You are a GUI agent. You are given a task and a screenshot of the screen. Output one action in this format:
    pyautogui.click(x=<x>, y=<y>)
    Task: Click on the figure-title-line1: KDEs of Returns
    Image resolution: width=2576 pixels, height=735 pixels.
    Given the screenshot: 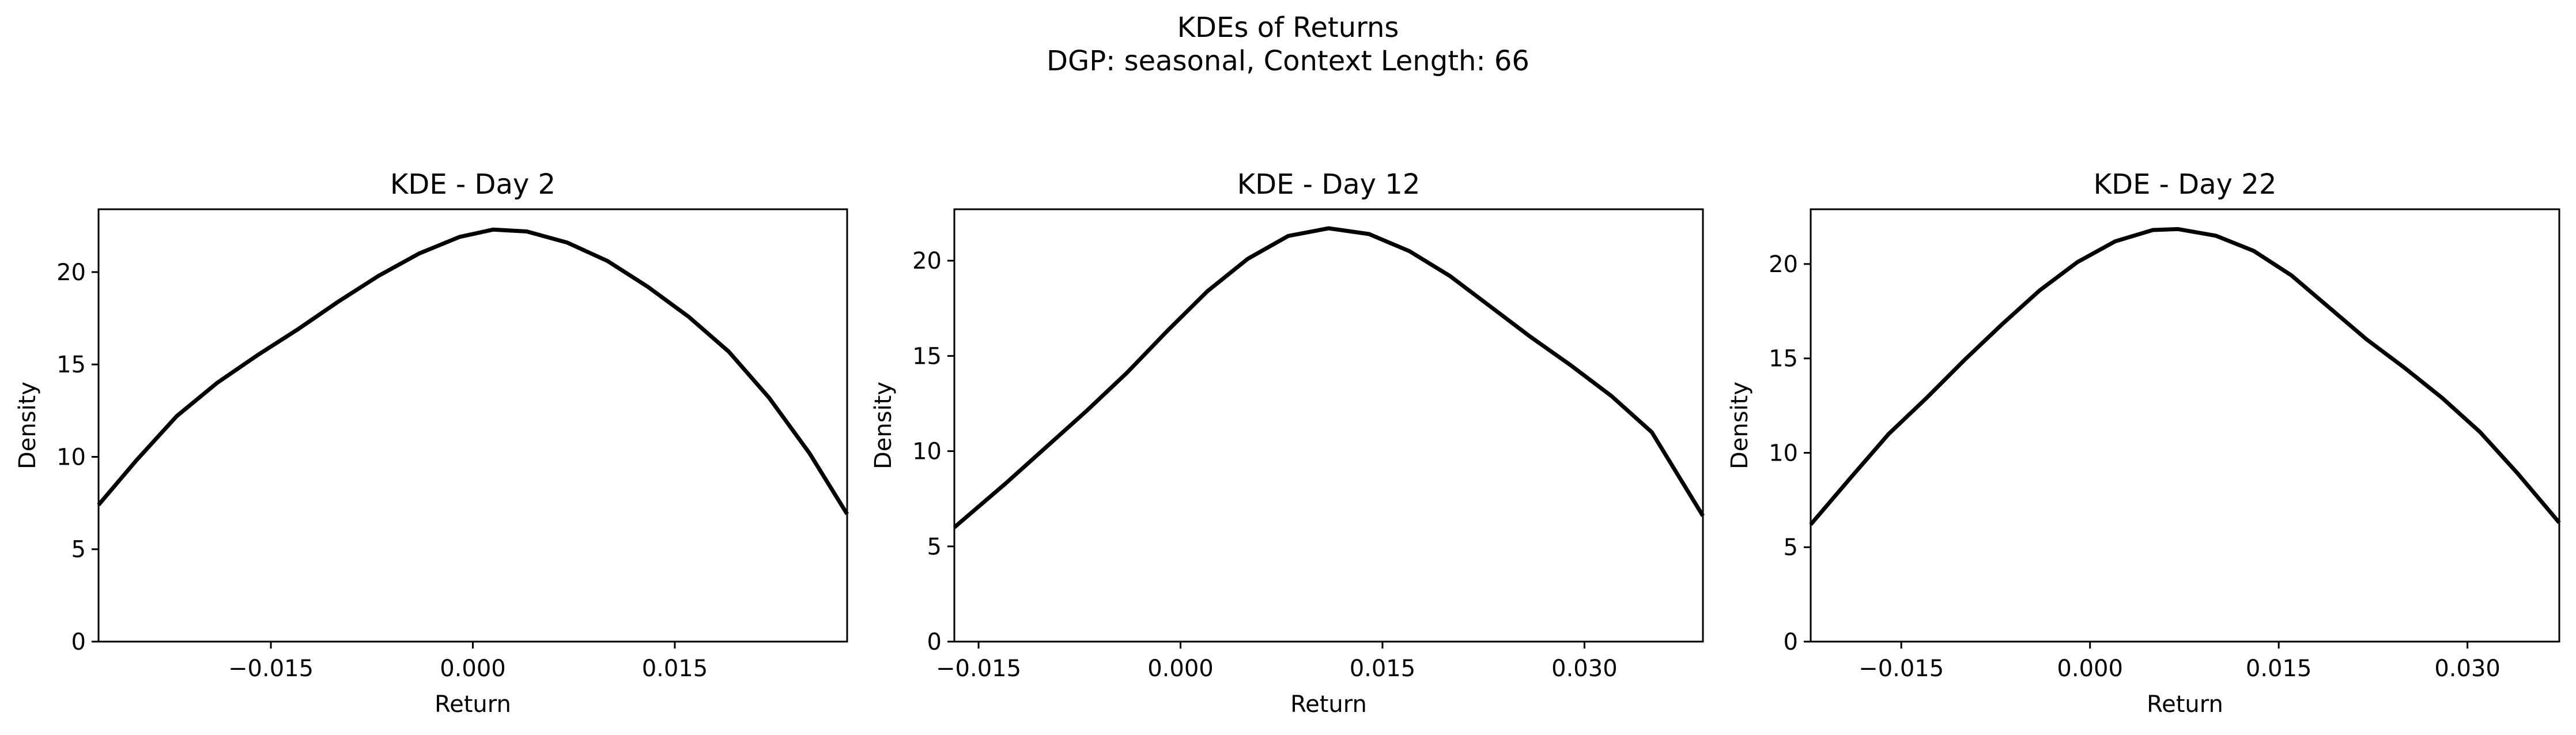 What is the action you would take?
    pyautogui.click(x=1288, y=28)
    